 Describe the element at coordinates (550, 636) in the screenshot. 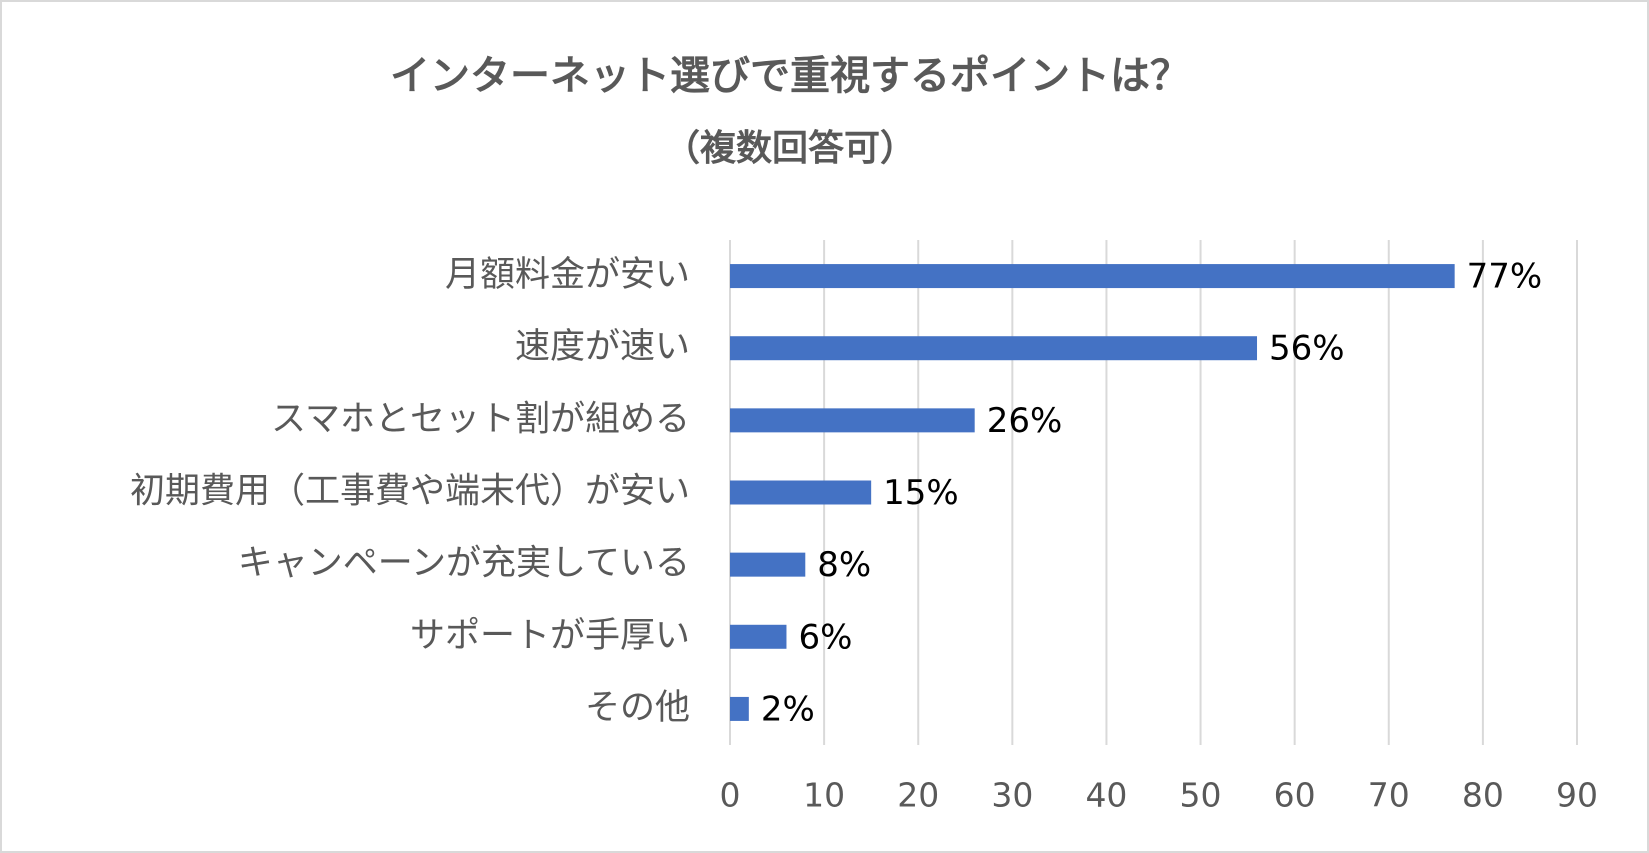

I see `y-tick-label: サポートが手厚い` at that location.